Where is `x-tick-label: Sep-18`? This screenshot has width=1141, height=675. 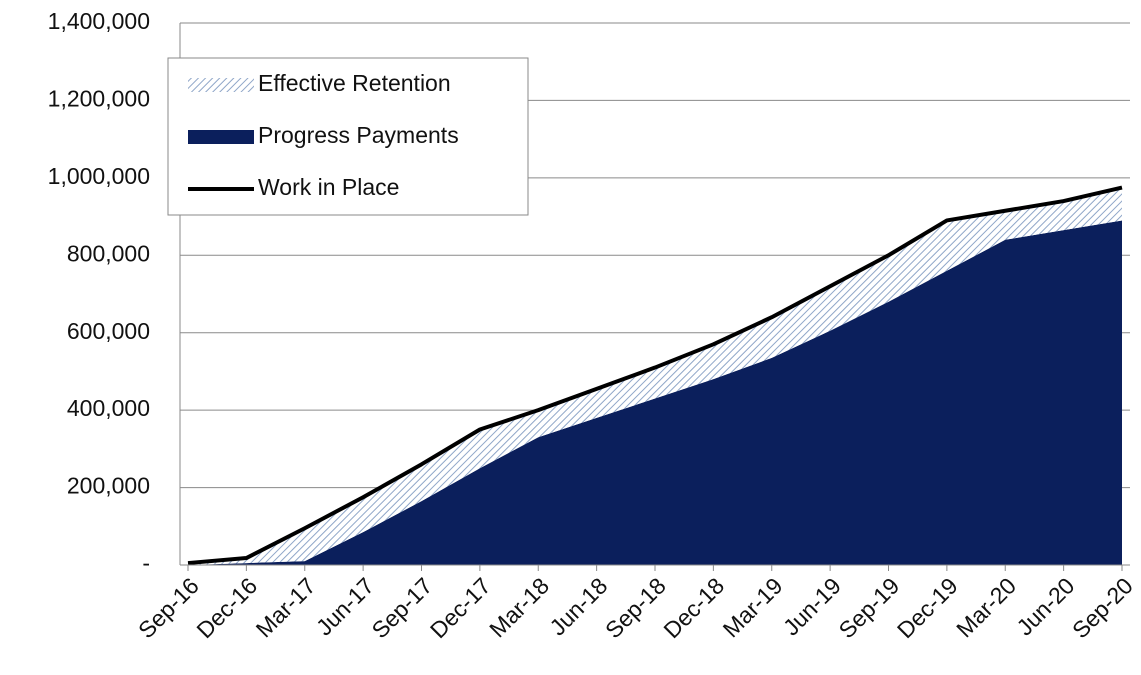 x-tick-label: Sep-18 is located at coordinates (635, 607).